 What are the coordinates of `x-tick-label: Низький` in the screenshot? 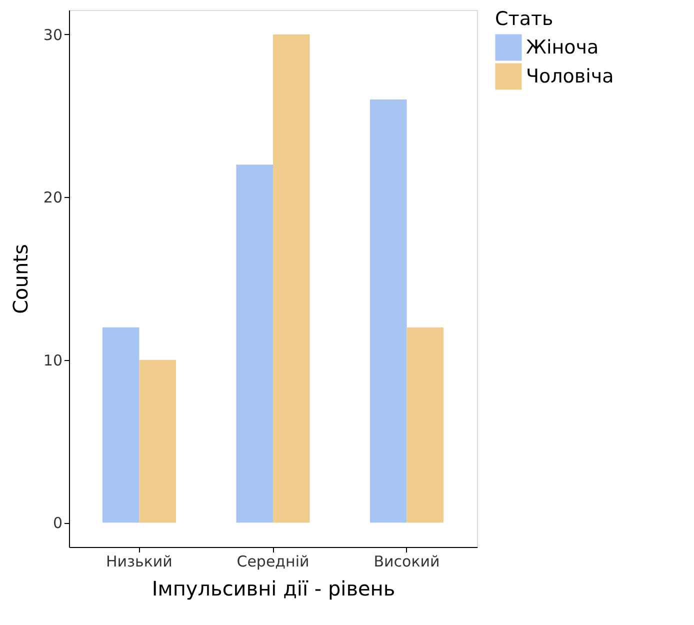 It's located at (139, 561).